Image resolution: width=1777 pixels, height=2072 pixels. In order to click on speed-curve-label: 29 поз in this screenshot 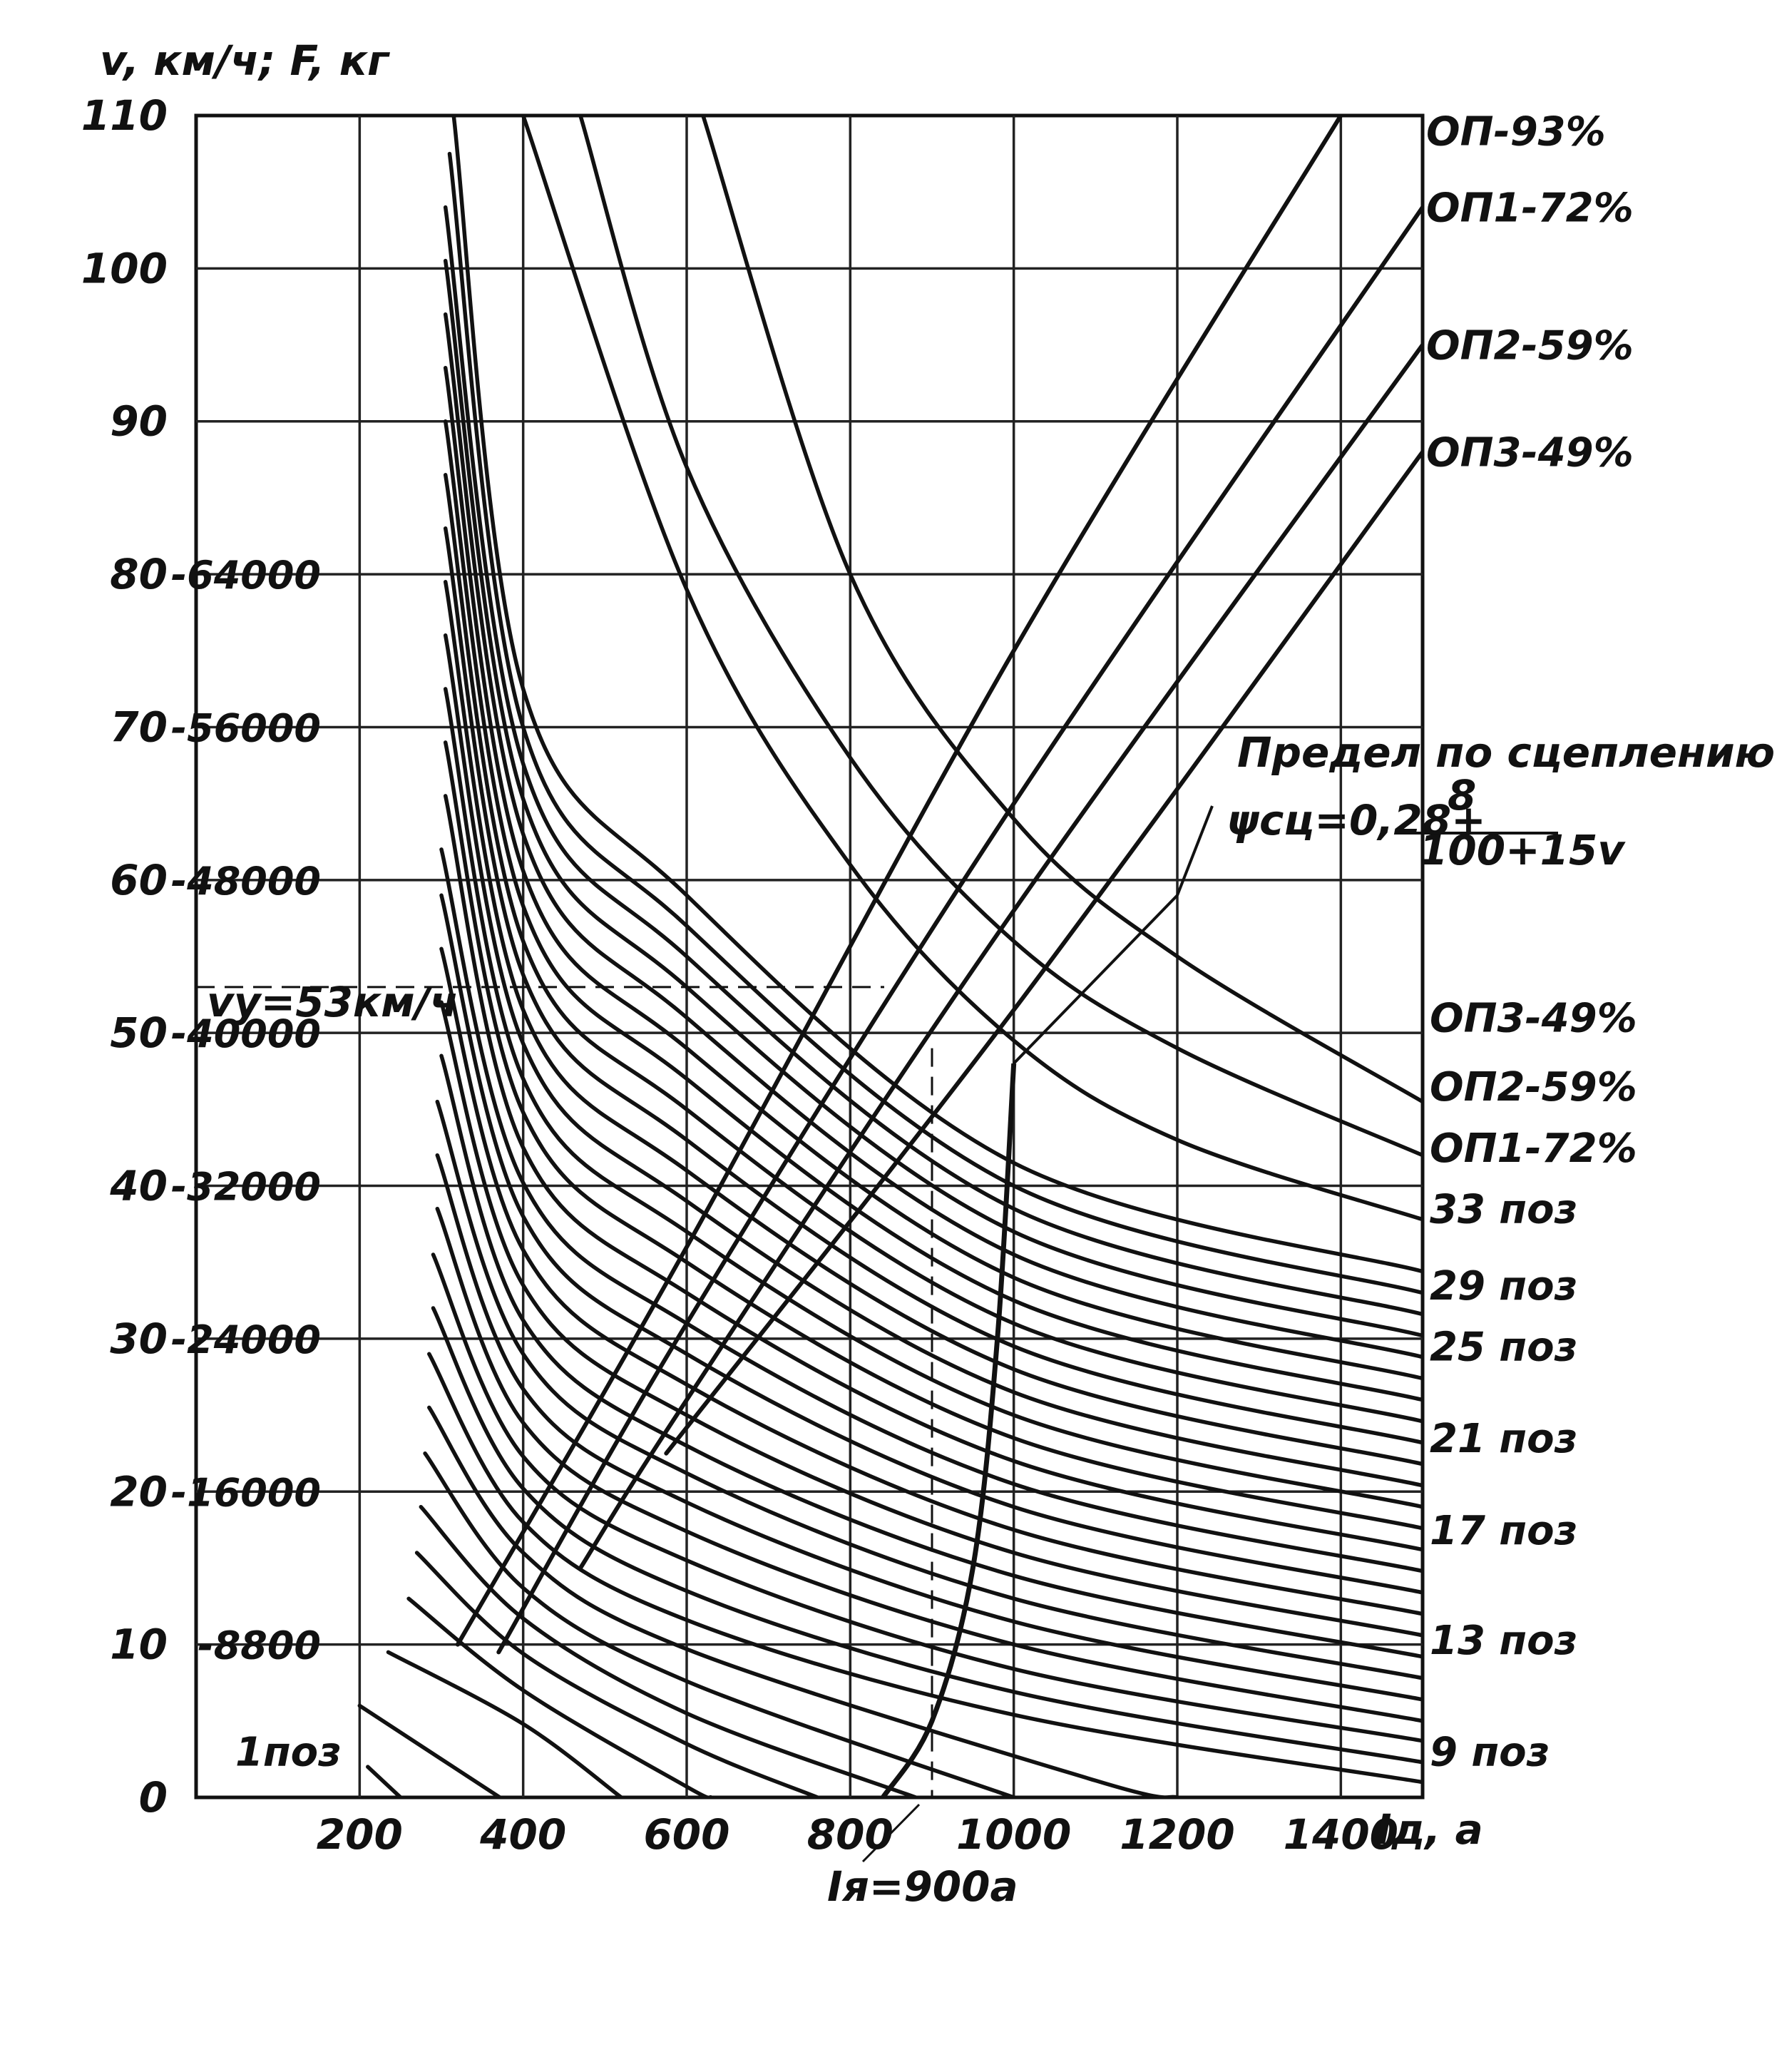, I will do `click(1503, 1286)`.